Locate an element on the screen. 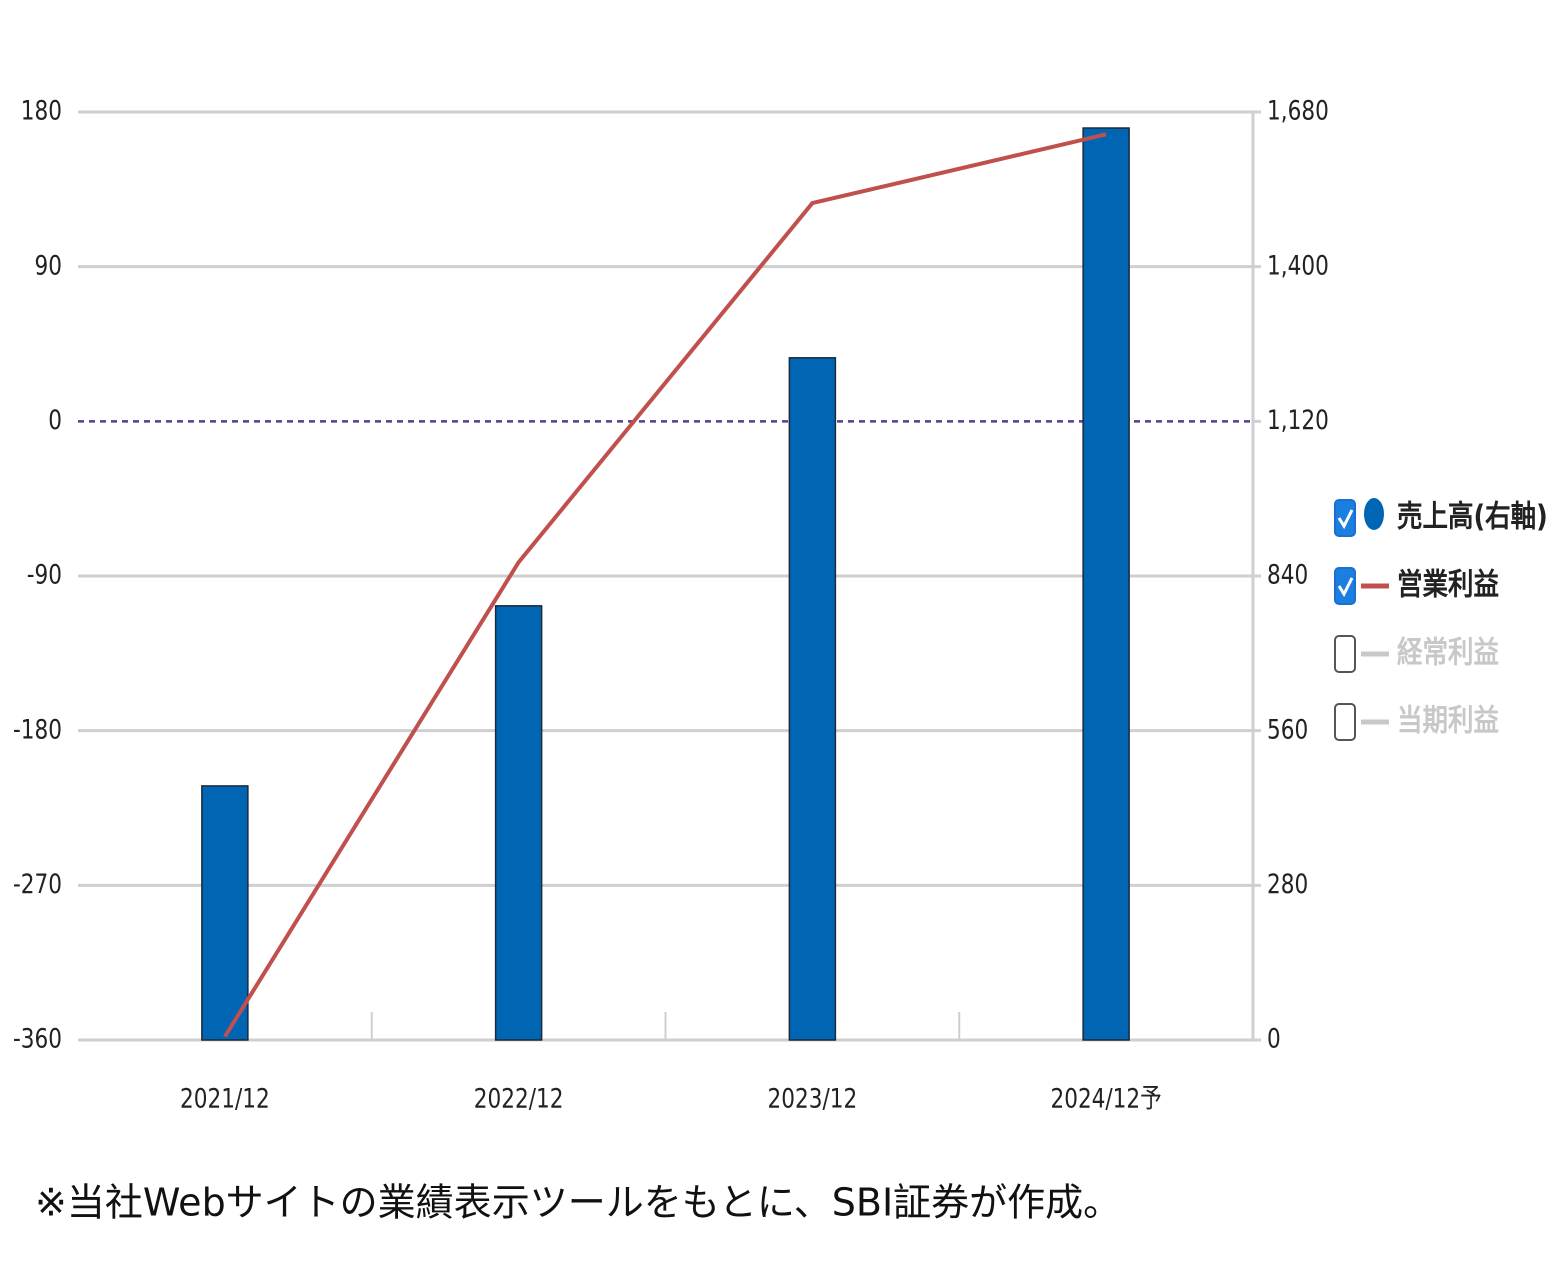  y2-tick-label: 280 is located at coordinates (1287, 884).